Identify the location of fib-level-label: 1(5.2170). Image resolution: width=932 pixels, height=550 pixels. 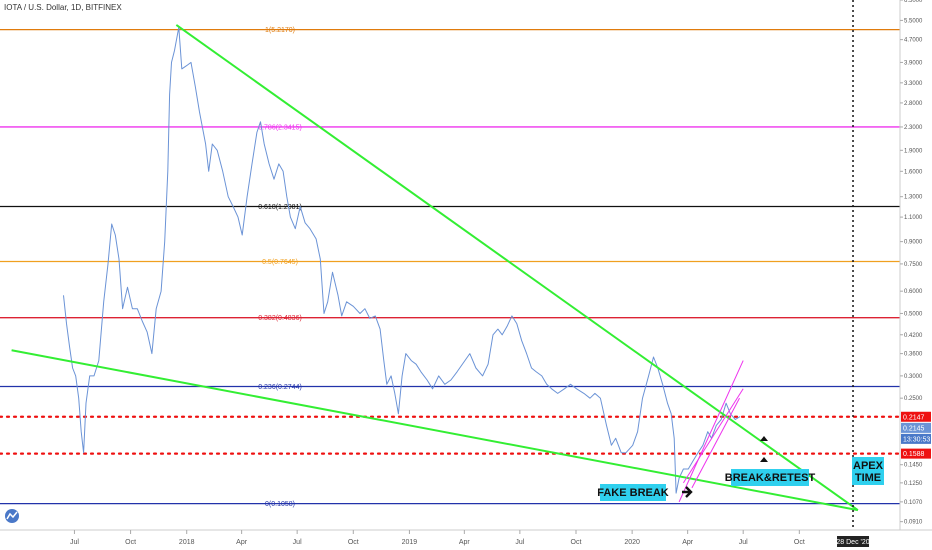
(280, 30).